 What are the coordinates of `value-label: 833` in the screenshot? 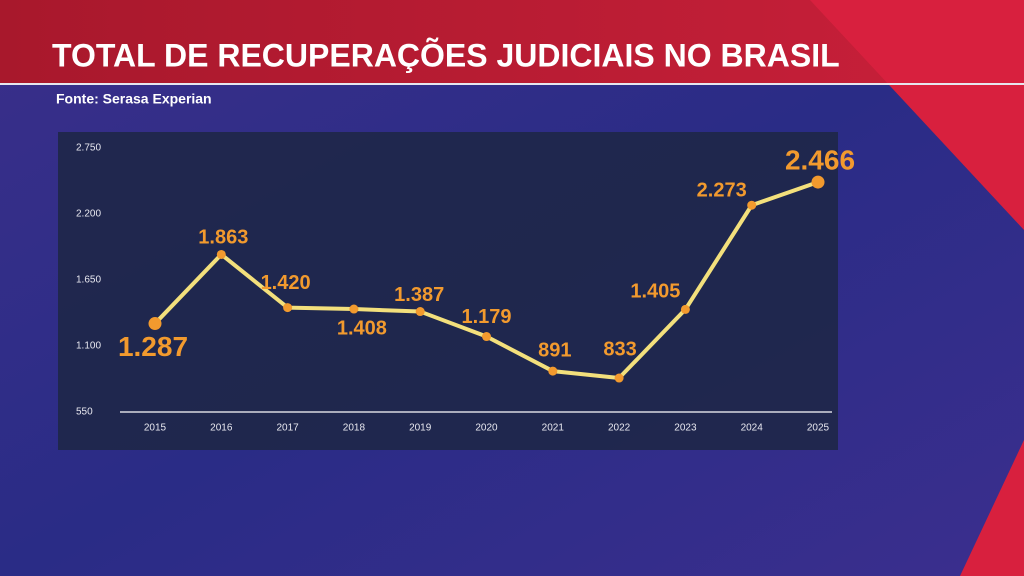 It's located at (619, 349).